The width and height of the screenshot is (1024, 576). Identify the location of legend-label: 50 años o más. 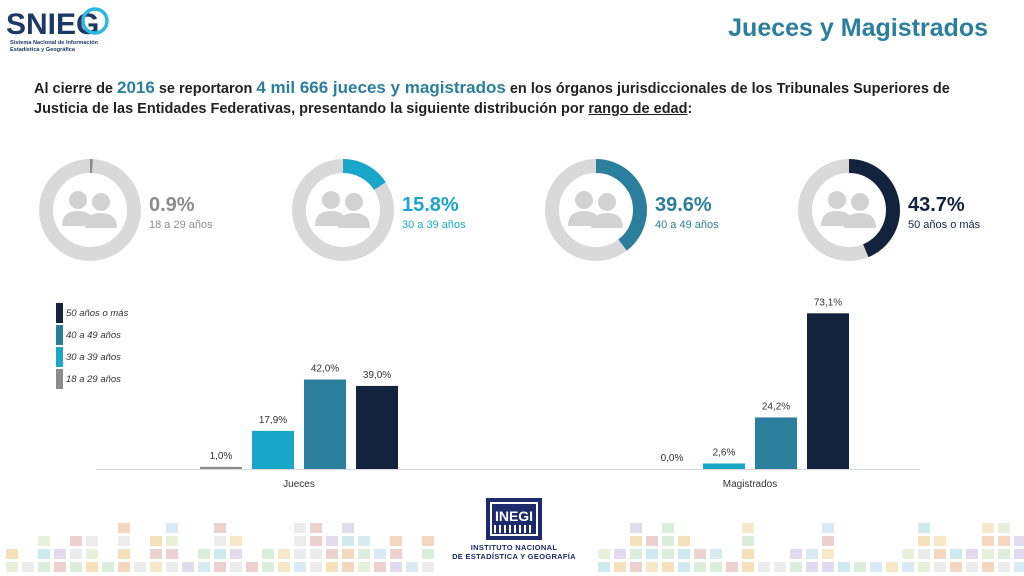
(97, 313).